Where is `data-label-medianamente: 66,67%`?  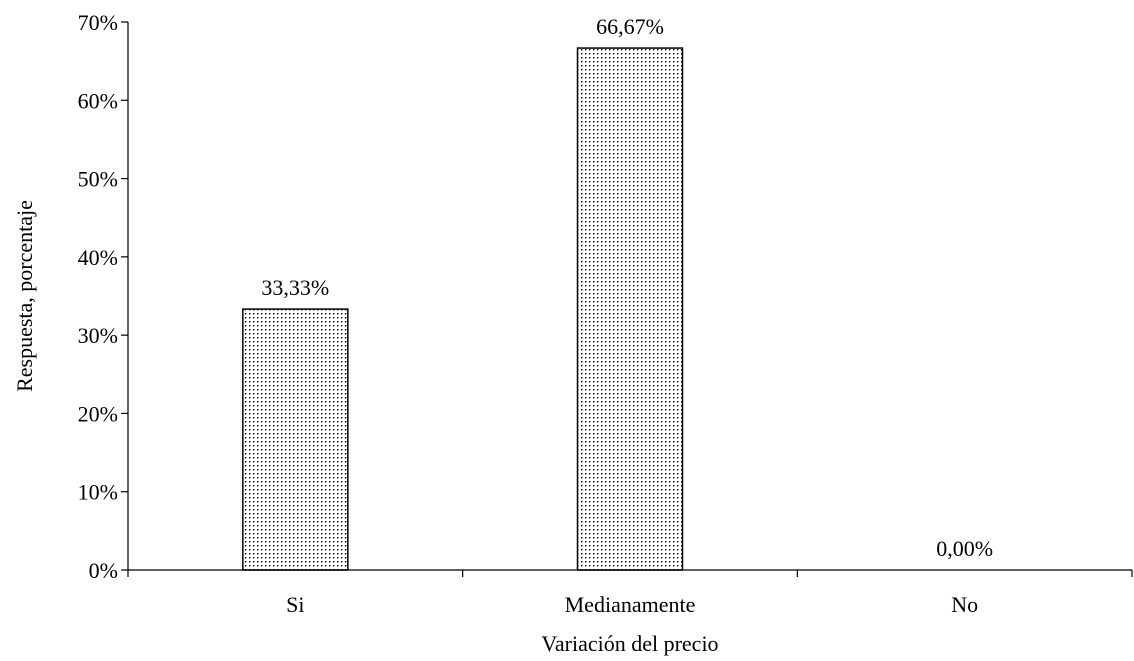
data-label-medianamente: 66,67% is located at coordinates (630, 26).